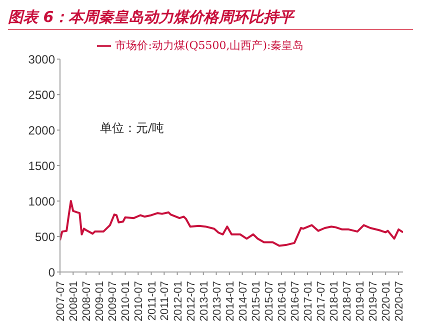 This screenshot has width=421, height=336. I want to click on x-tick-label: 2019-07, so click(373, 301).